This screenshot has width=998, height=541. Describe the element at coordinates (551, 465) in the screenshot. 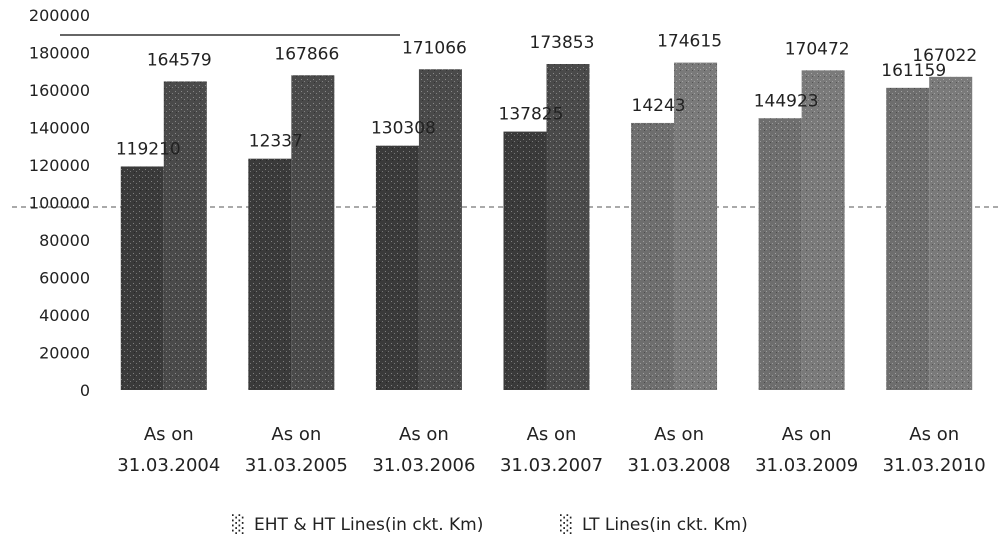

I see `x-tick-label-line2: 31.03.2007` at that location.